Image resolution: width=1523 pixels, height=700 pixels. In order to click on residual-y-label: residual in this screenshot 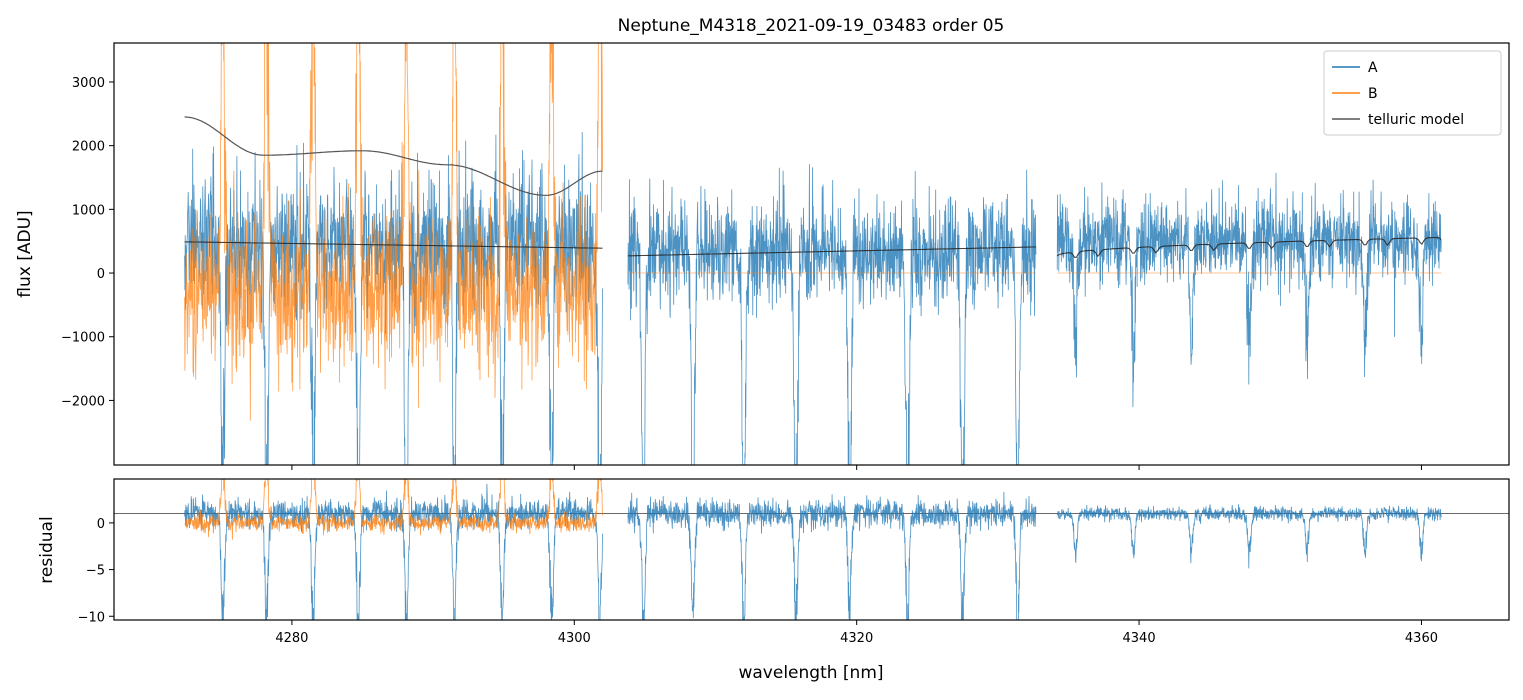, I will do `click(47, 549)`.